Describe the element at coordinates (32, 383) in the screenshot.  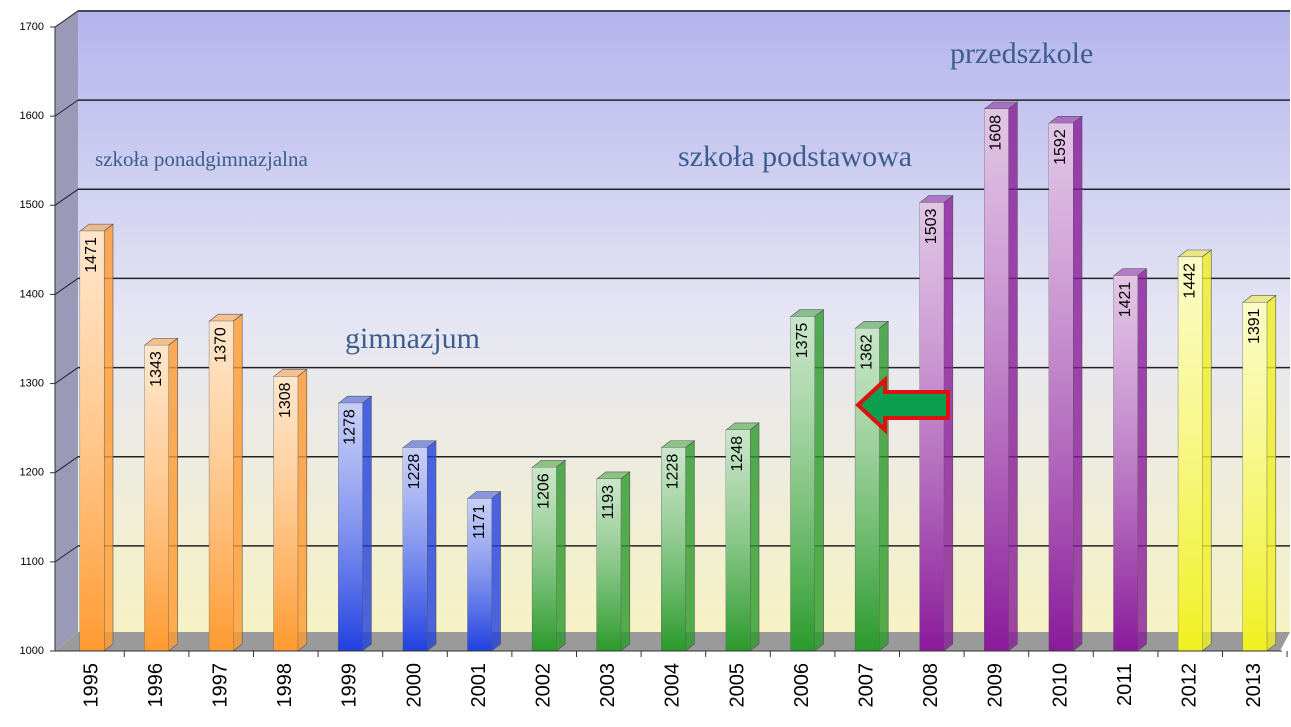
I see `y-tick-label: 1300` at that location.